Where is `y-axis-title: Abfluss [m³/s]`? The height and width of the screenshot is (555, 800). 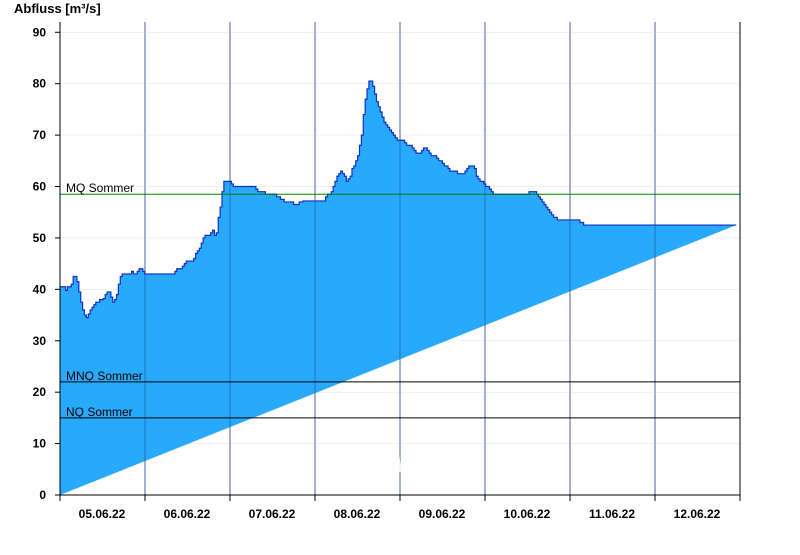 y-axis-title: Abfluss [m³/s] is located at coordinates (57, 8).